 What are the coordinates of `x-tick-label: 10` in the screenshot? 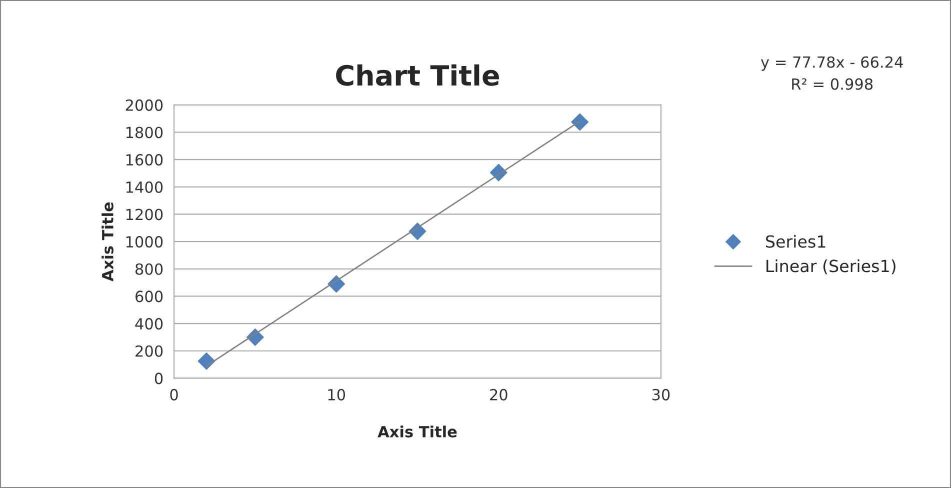 It's located at (337, 394).